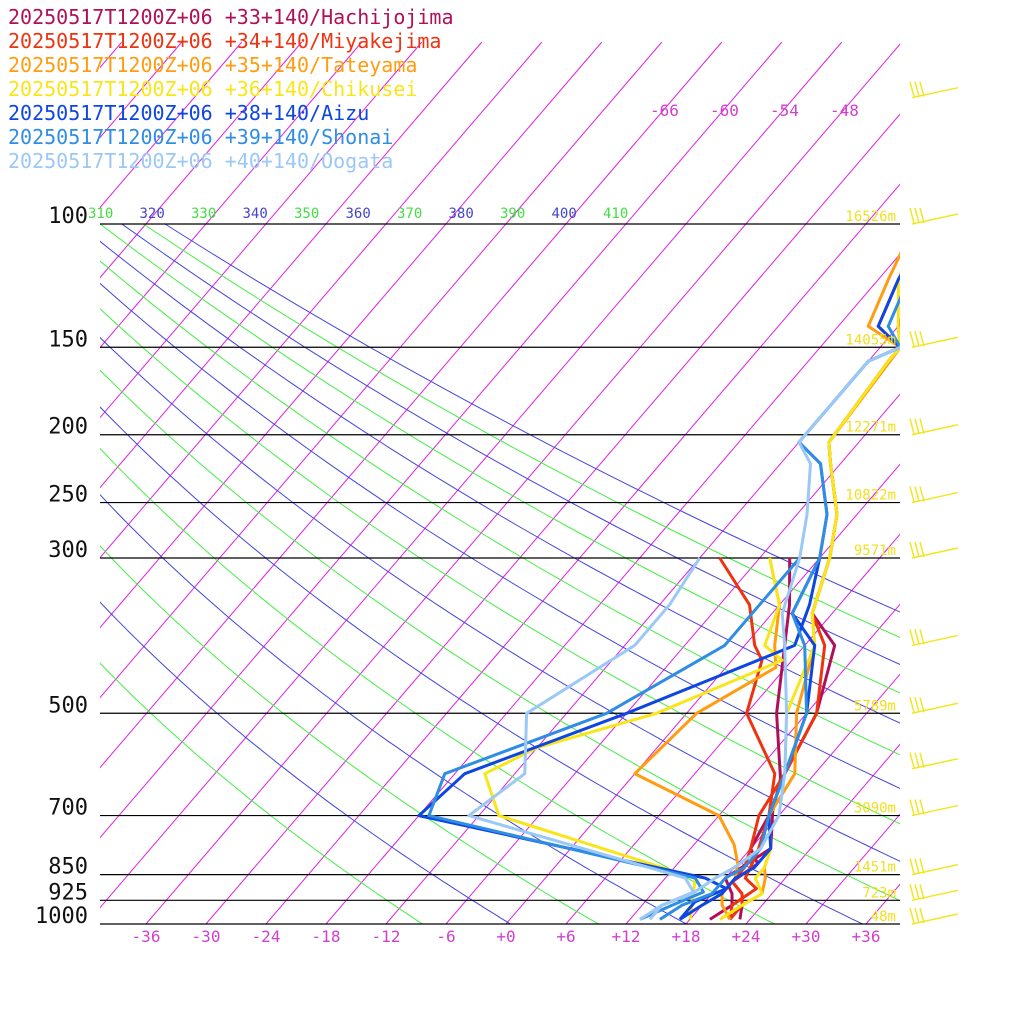  What do you see at coordinates (200, 137) in the screenshot?
I see `legend-entry-5: 20250517T1200Z+06 +39+140/Shonai` at bounding box center [200, 137].